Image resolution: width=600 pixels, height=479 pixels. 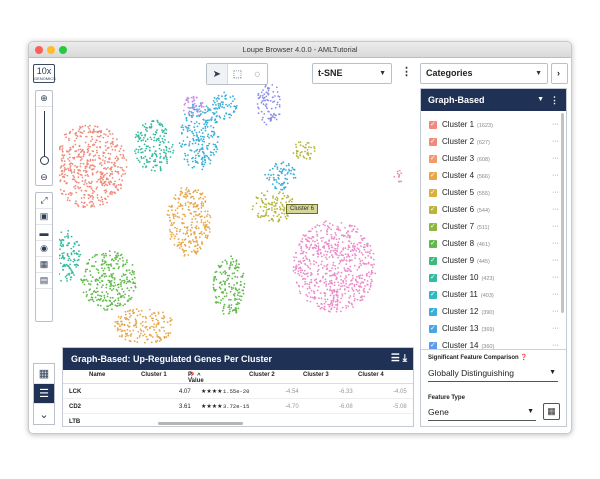 I want to click on calculator-icon: ▦, so click(x=551, y=411).